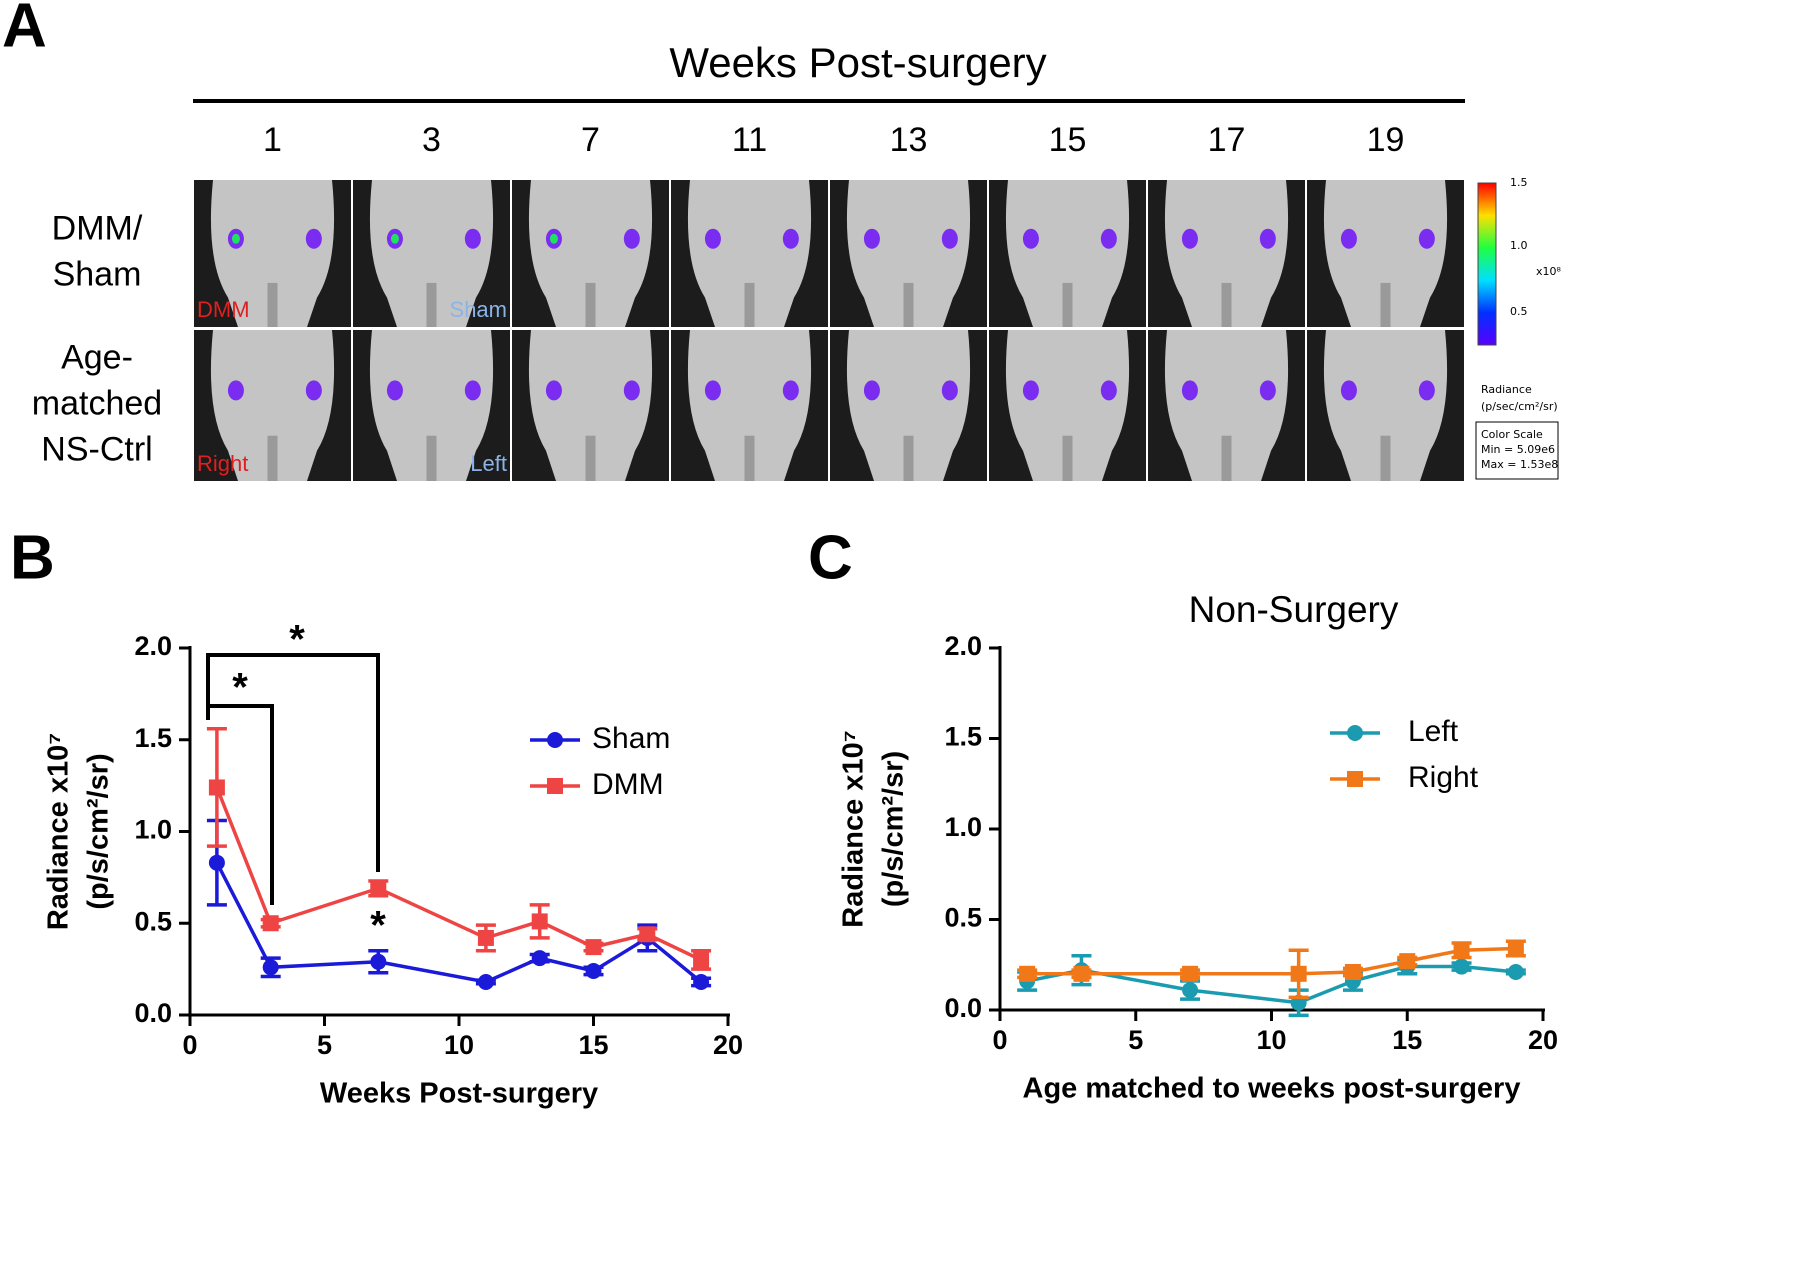 The width and height of the screenshot is (1800, 1283). What do you see at coordinates (1433, 731) in the screenshot?
I see `legend-label: Left` at bounding box center [1433, 731].